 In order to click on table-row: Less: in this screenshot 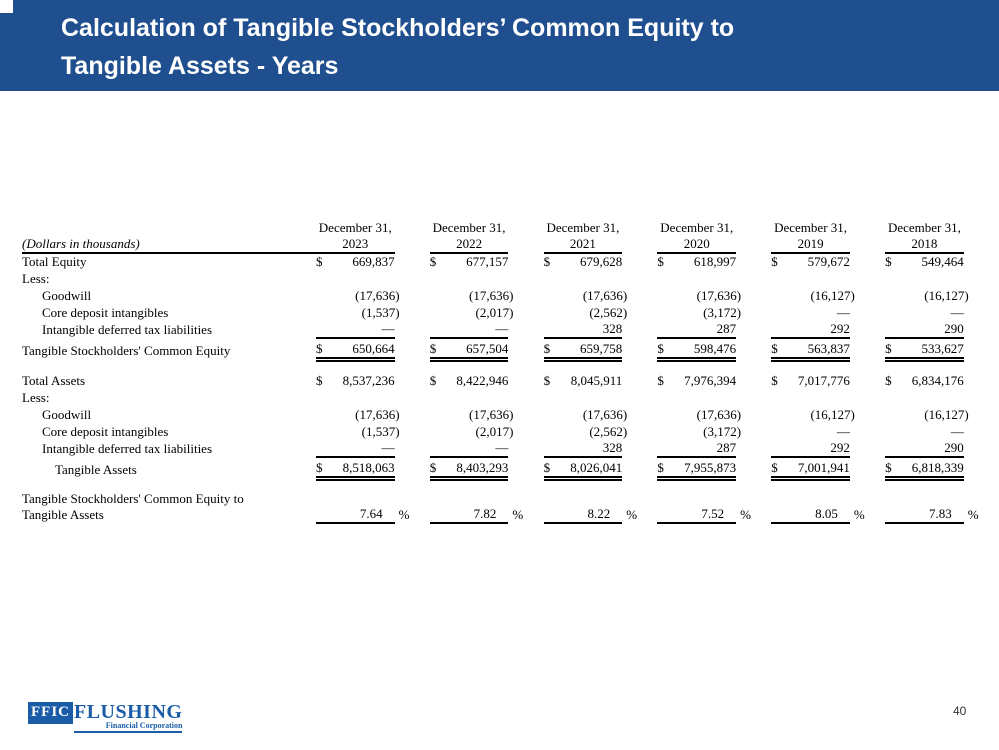, I will do `click(510, 278)`.